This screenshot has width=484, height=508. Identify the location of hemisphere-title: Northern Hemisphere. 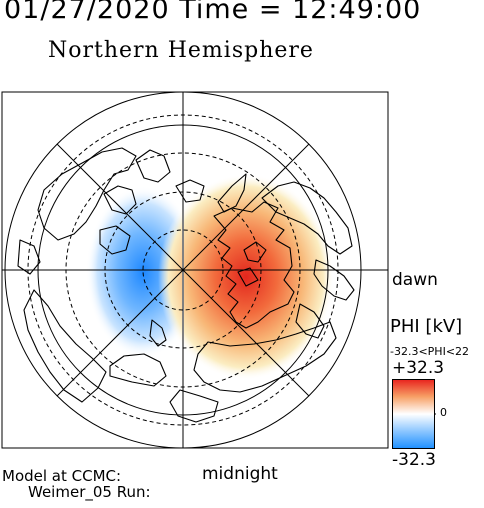
(181, 50).